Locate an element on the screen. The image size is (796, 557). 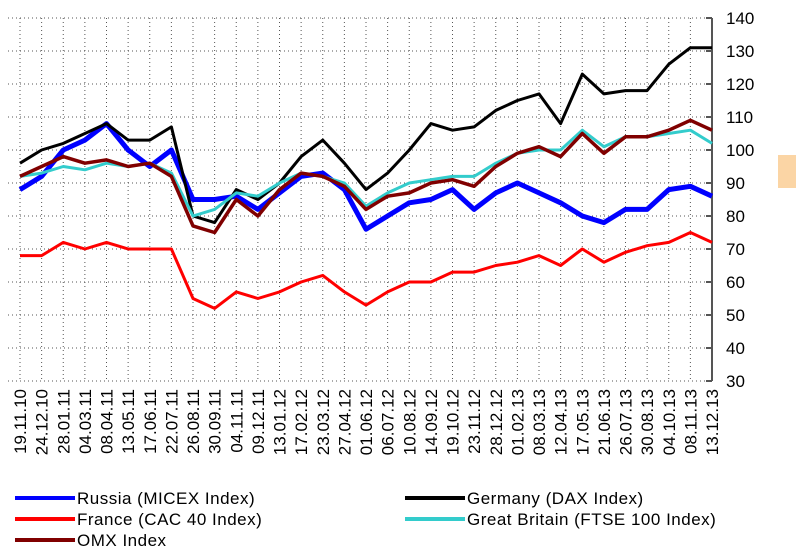
y-tick-label: 120 is located at coordinates (740, 84).